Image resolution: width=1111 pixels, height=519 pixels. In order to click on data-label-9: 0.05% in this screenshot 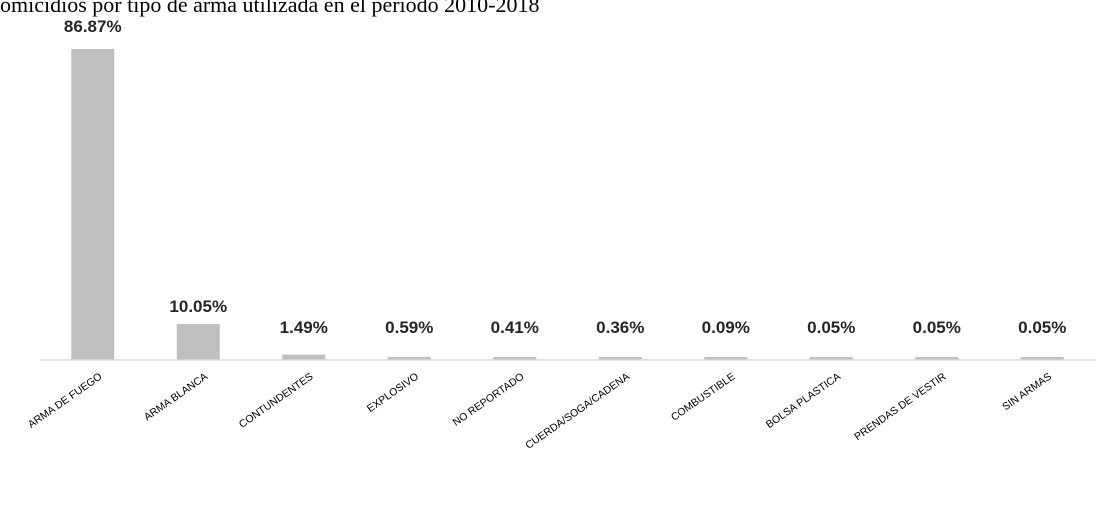, I will do `click(1042, 327)`.